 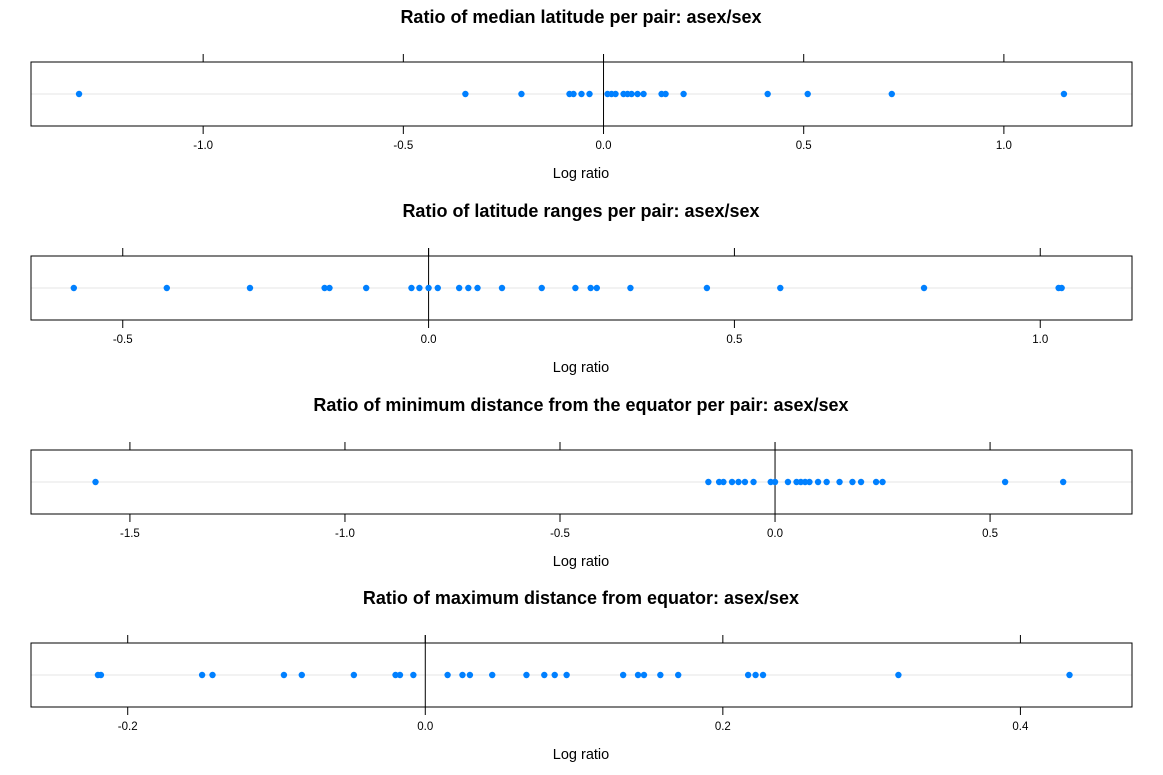 I want to click on tick-label: -1.5, so click(x=130, y=534).